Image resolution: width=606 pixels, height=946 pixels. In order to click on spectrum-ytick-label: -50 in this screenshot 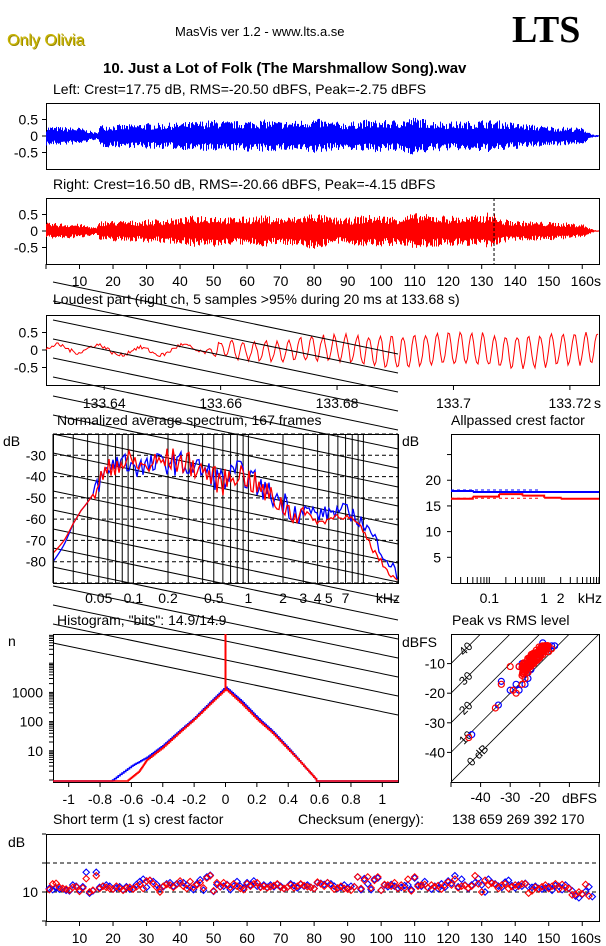, I will do `click(36, 498)`.